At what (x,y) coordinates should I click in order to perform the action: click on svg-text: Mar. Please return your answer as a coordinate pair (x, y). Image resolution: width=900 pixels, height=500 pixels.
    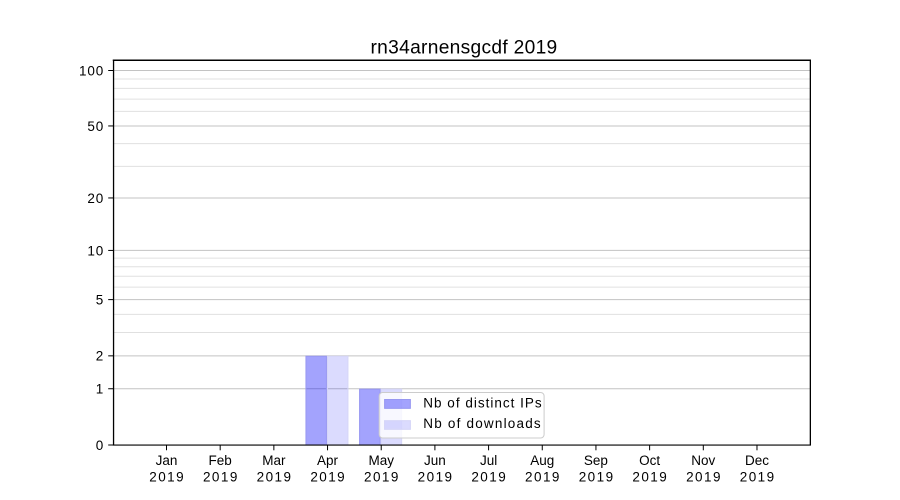
    Looking at the image, I should click on (274, 460).